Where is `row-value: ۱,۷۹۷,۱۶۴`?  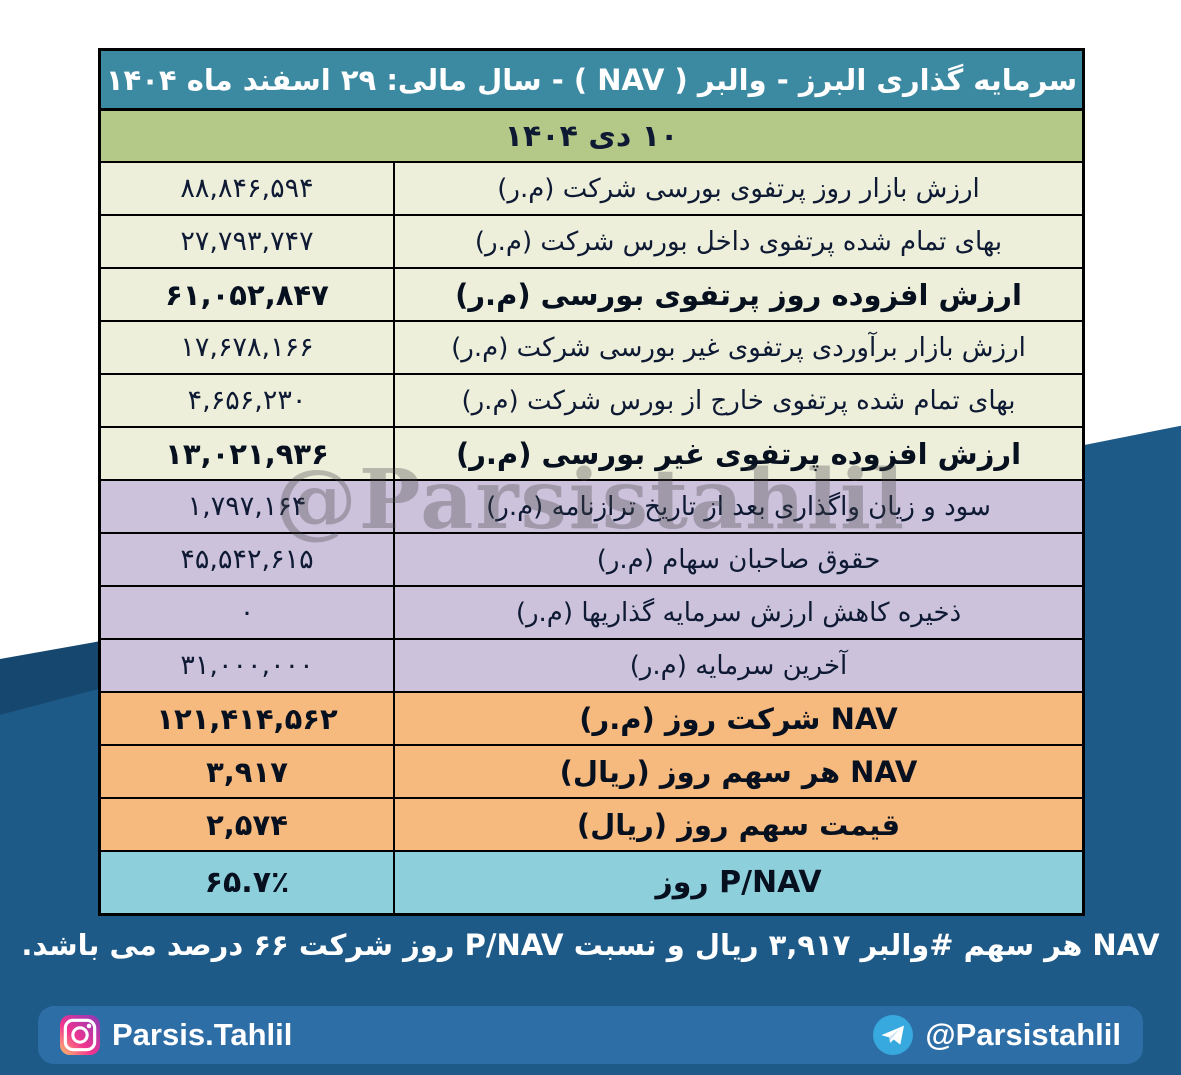
row-value: ۱,۷۹۷,۱۶۴ is located at coordinates (247, 506).